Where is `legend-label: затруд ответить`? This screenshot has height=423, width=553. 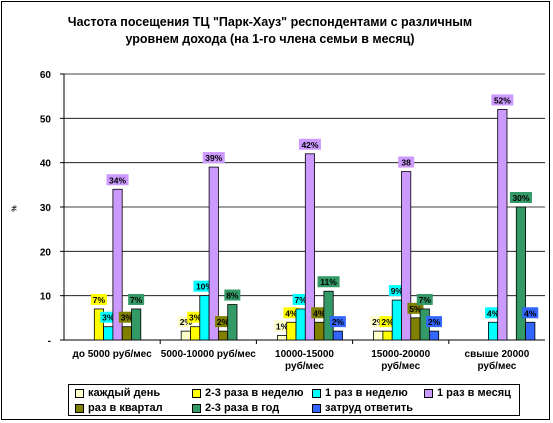
legend-label: затруд ответить is located at coordinates (369, 408).